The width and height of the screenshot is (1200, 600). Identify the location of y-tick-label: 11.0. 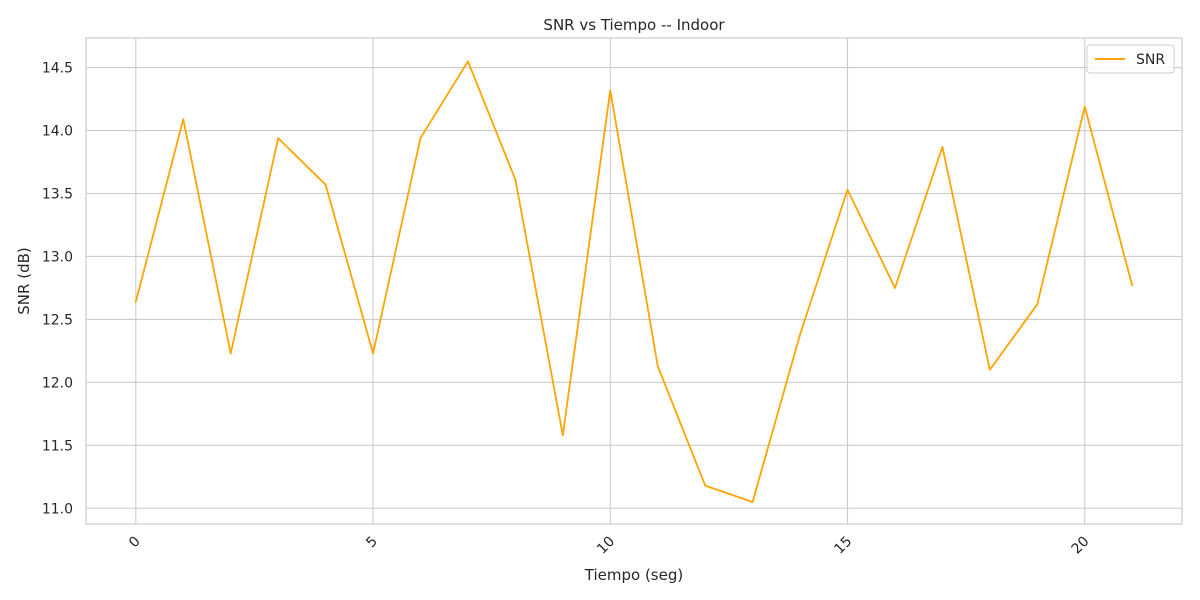
(57, 509).